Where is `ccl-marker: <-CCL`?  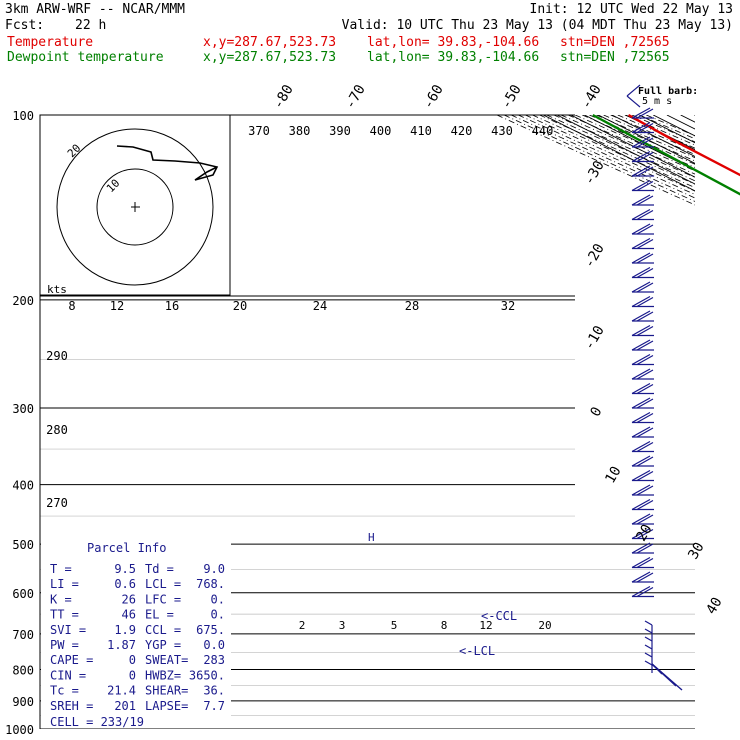 ccl-marker: <-CCL is located at coordinates (499, 616).